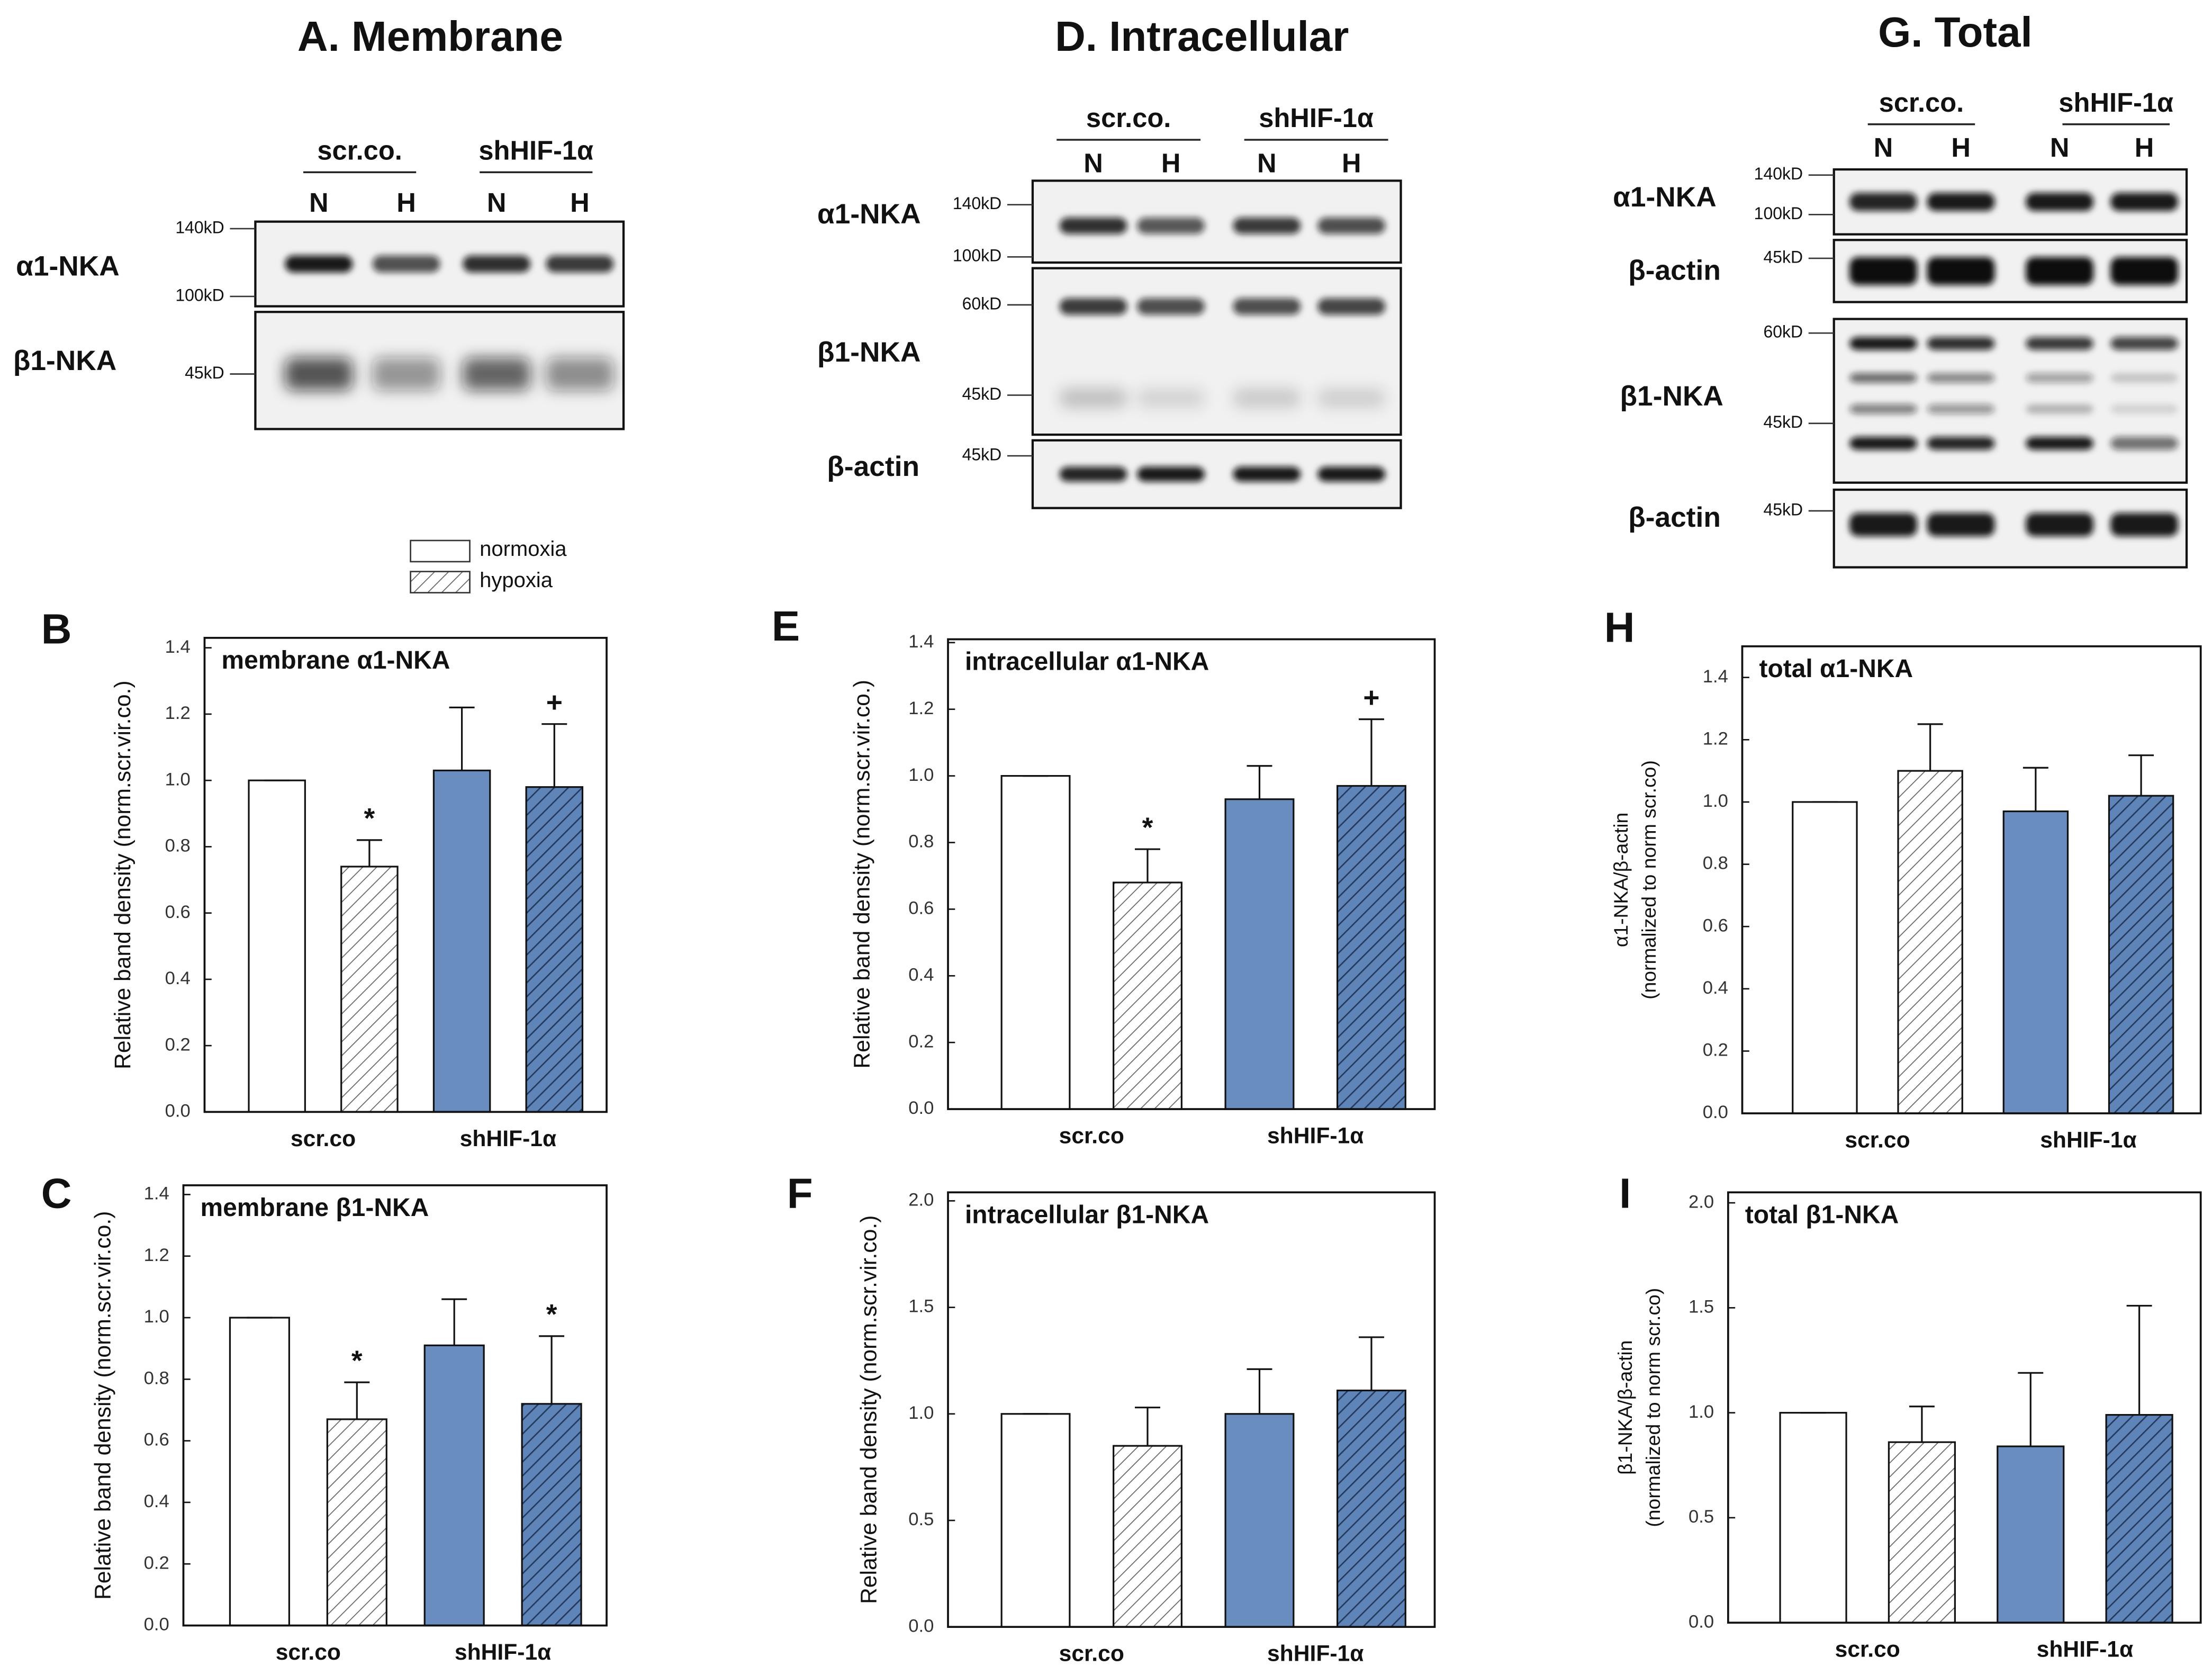 The image size is (2212, 1675). What do you see at coordinates (1701, 1202) in the screenshot?
I see `y-tick-label: 2.0` at bounding box center [1701, 1202].